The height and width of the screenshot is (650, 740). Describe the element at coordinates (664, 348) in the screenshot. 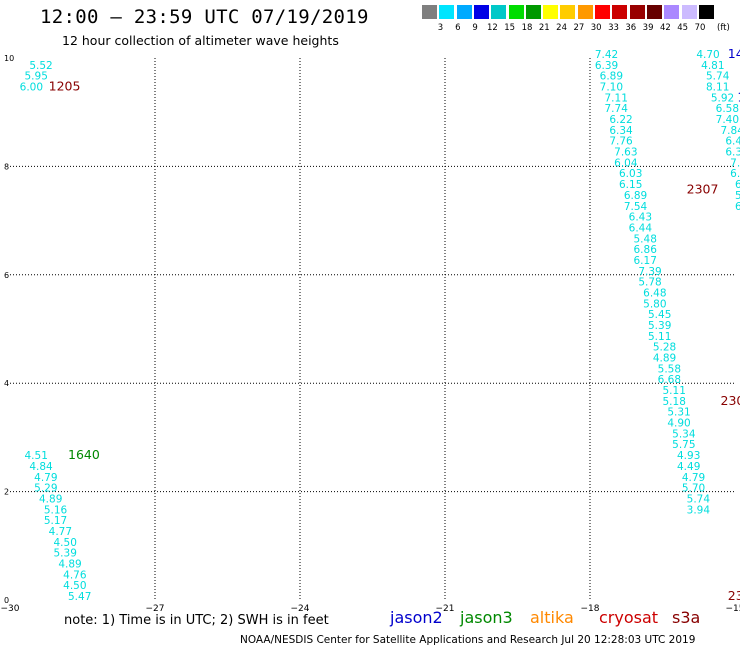

I see `wave-height-label: 5.28` at that location.